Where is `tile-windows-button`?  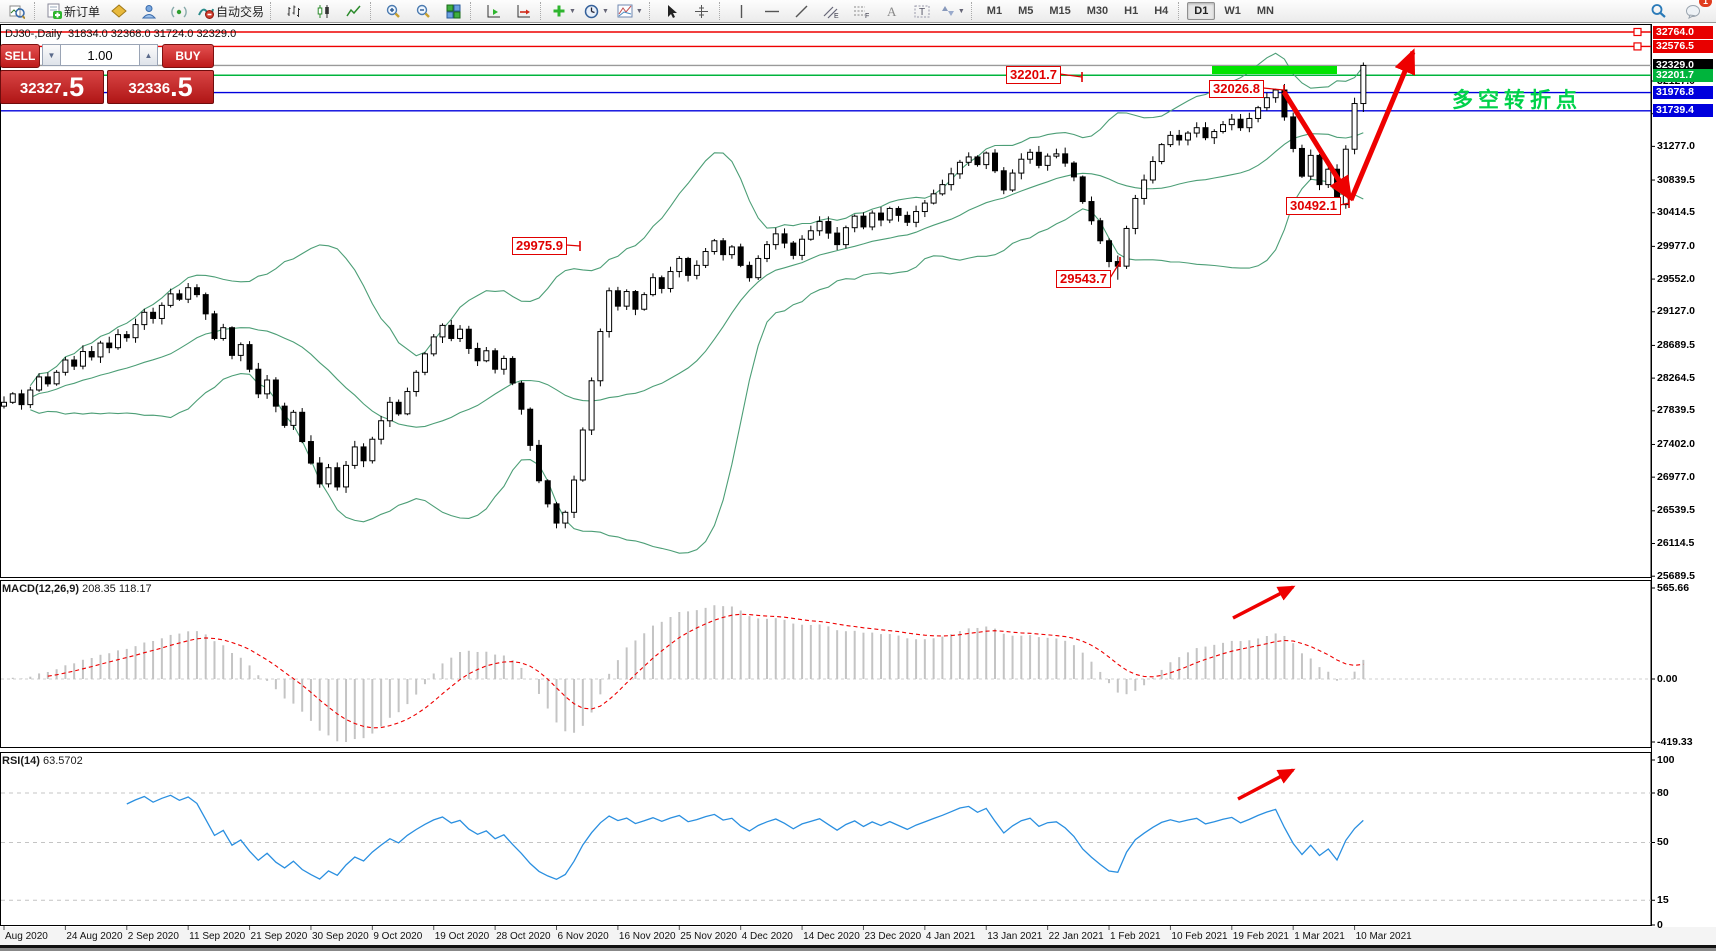 tile-windows-button is located at coordinates (453, 11).